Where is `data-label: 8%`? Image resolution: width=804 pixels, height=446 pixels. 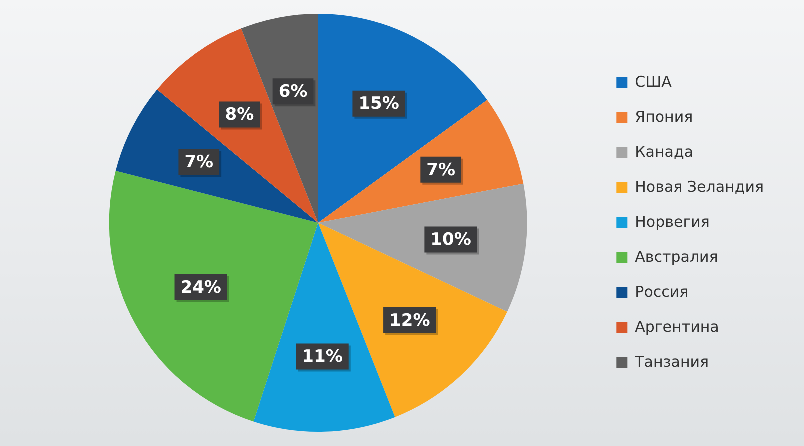 data-label: 8% is located at coordinates (239, 115).